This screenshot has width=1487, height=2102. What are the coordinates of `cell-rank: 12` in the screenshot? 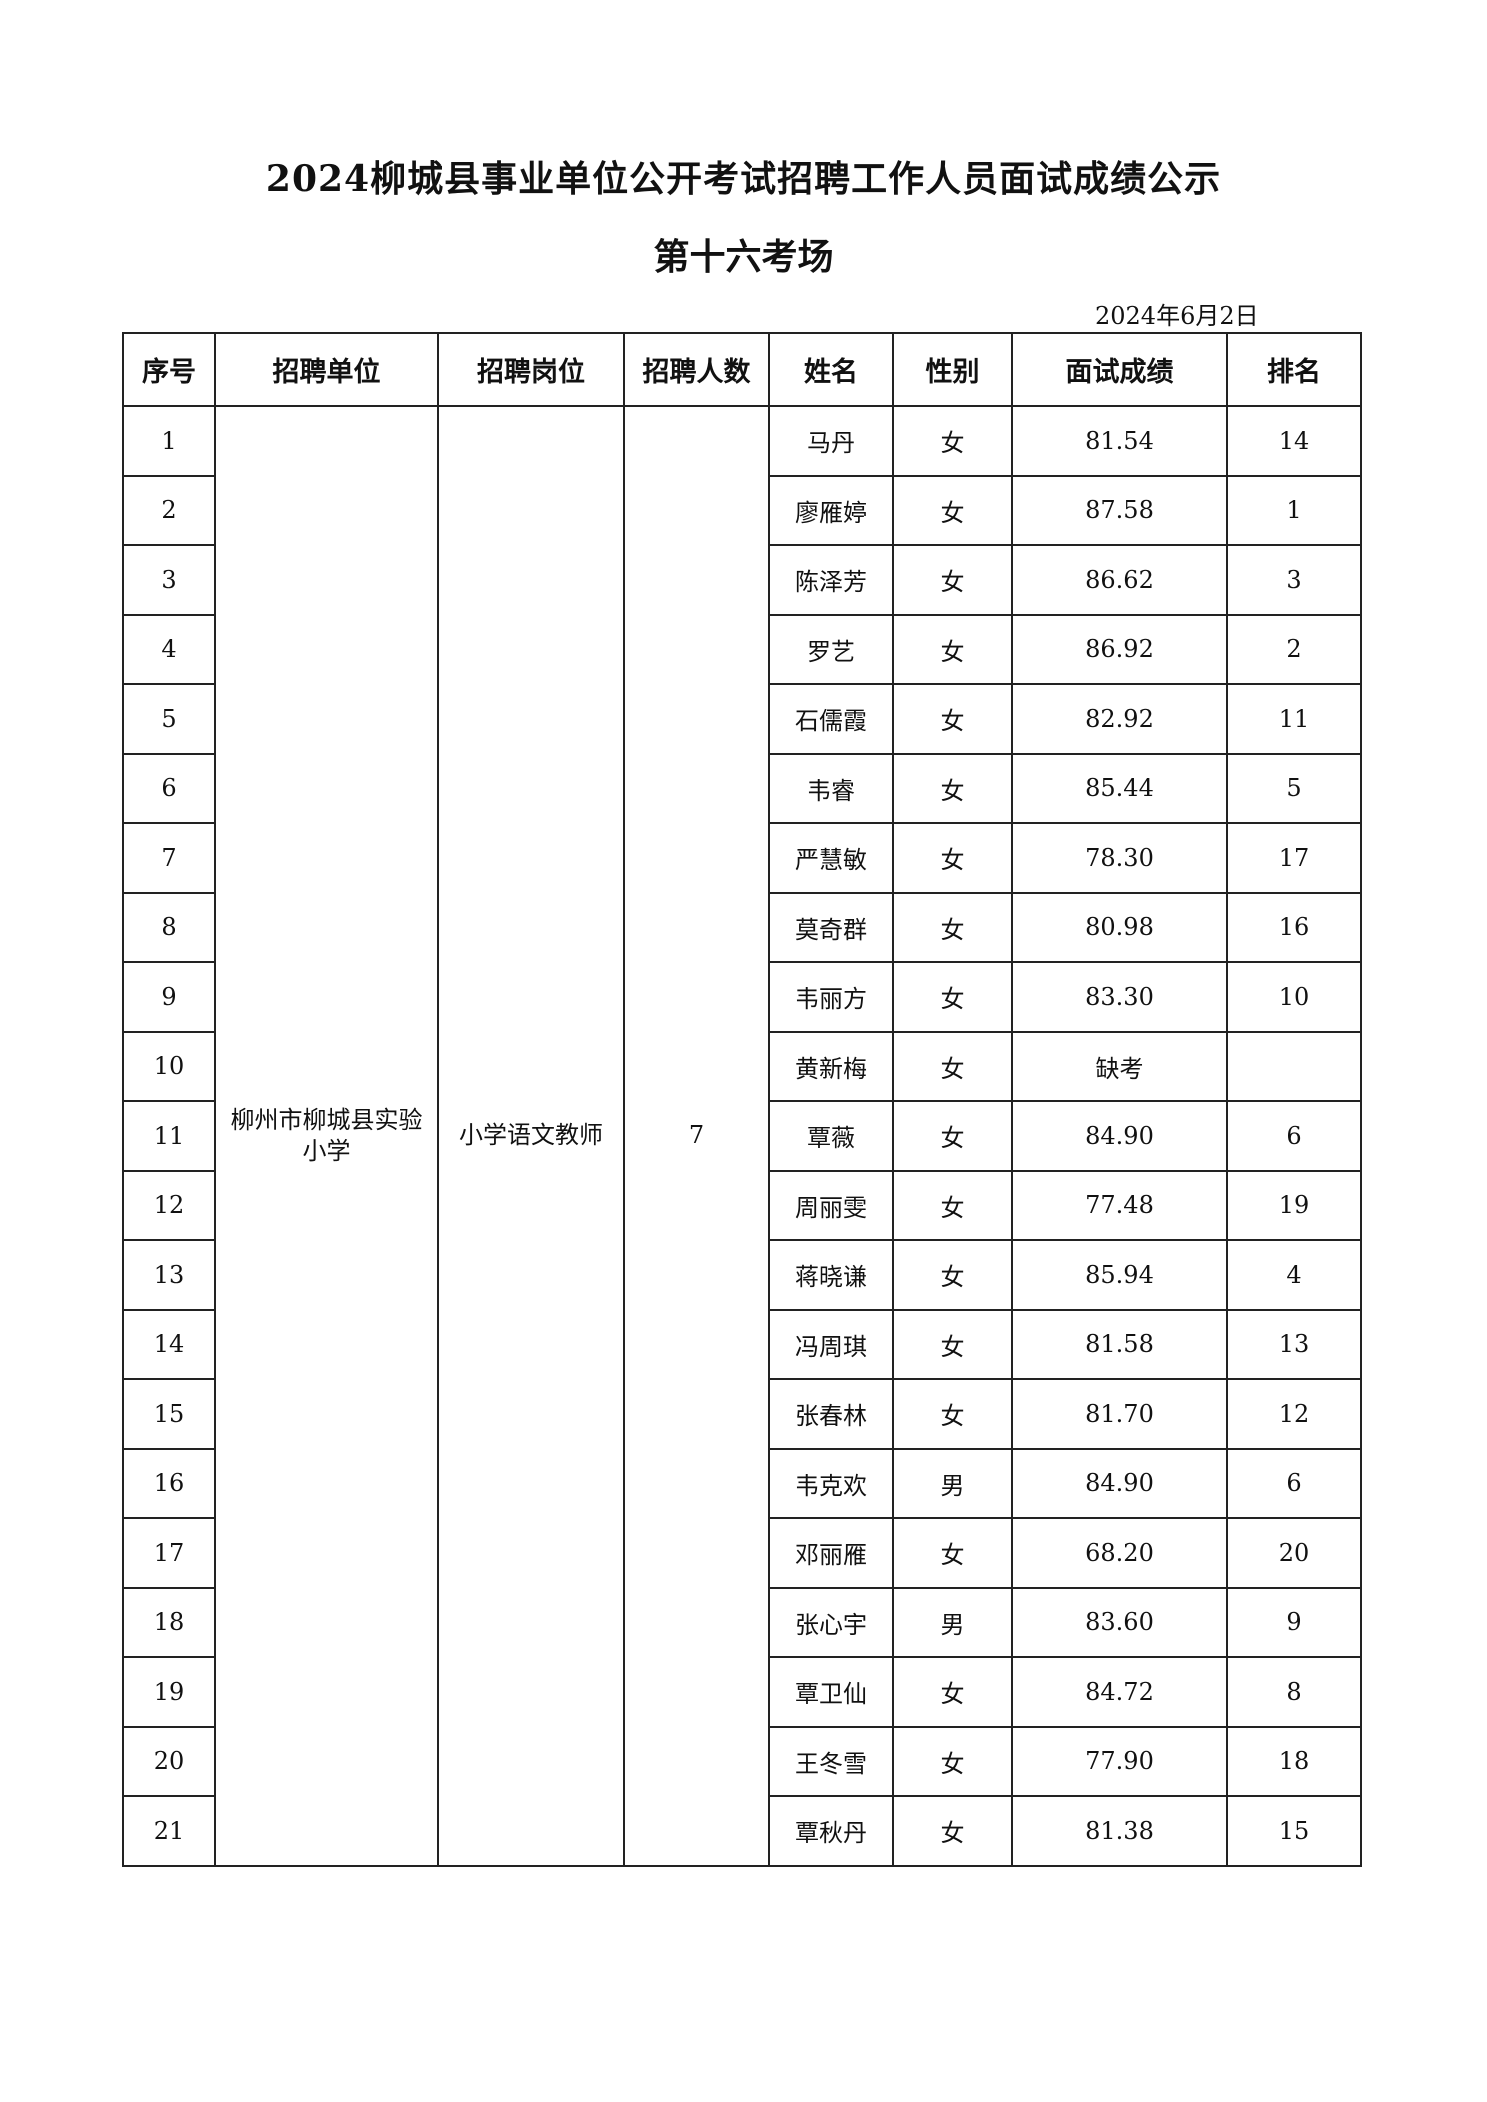 It's located at (1294, 1414).